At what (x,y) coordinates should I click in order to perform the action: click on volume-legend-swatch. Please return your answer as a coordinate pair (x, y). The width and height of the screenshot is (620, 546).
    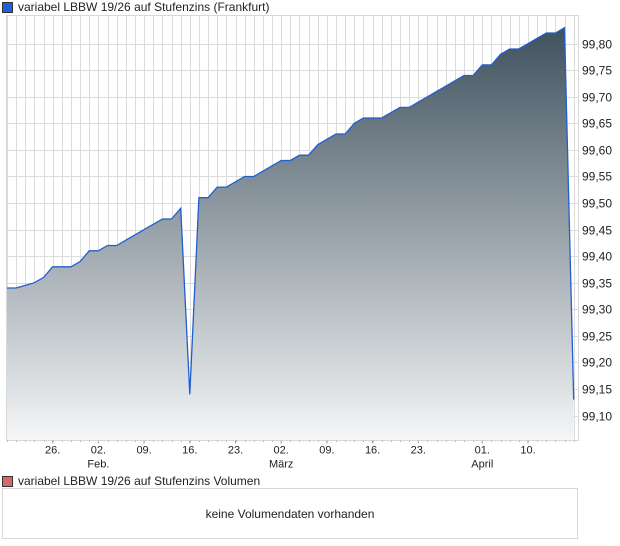
    Looking at the image, I should click on (7, 481).